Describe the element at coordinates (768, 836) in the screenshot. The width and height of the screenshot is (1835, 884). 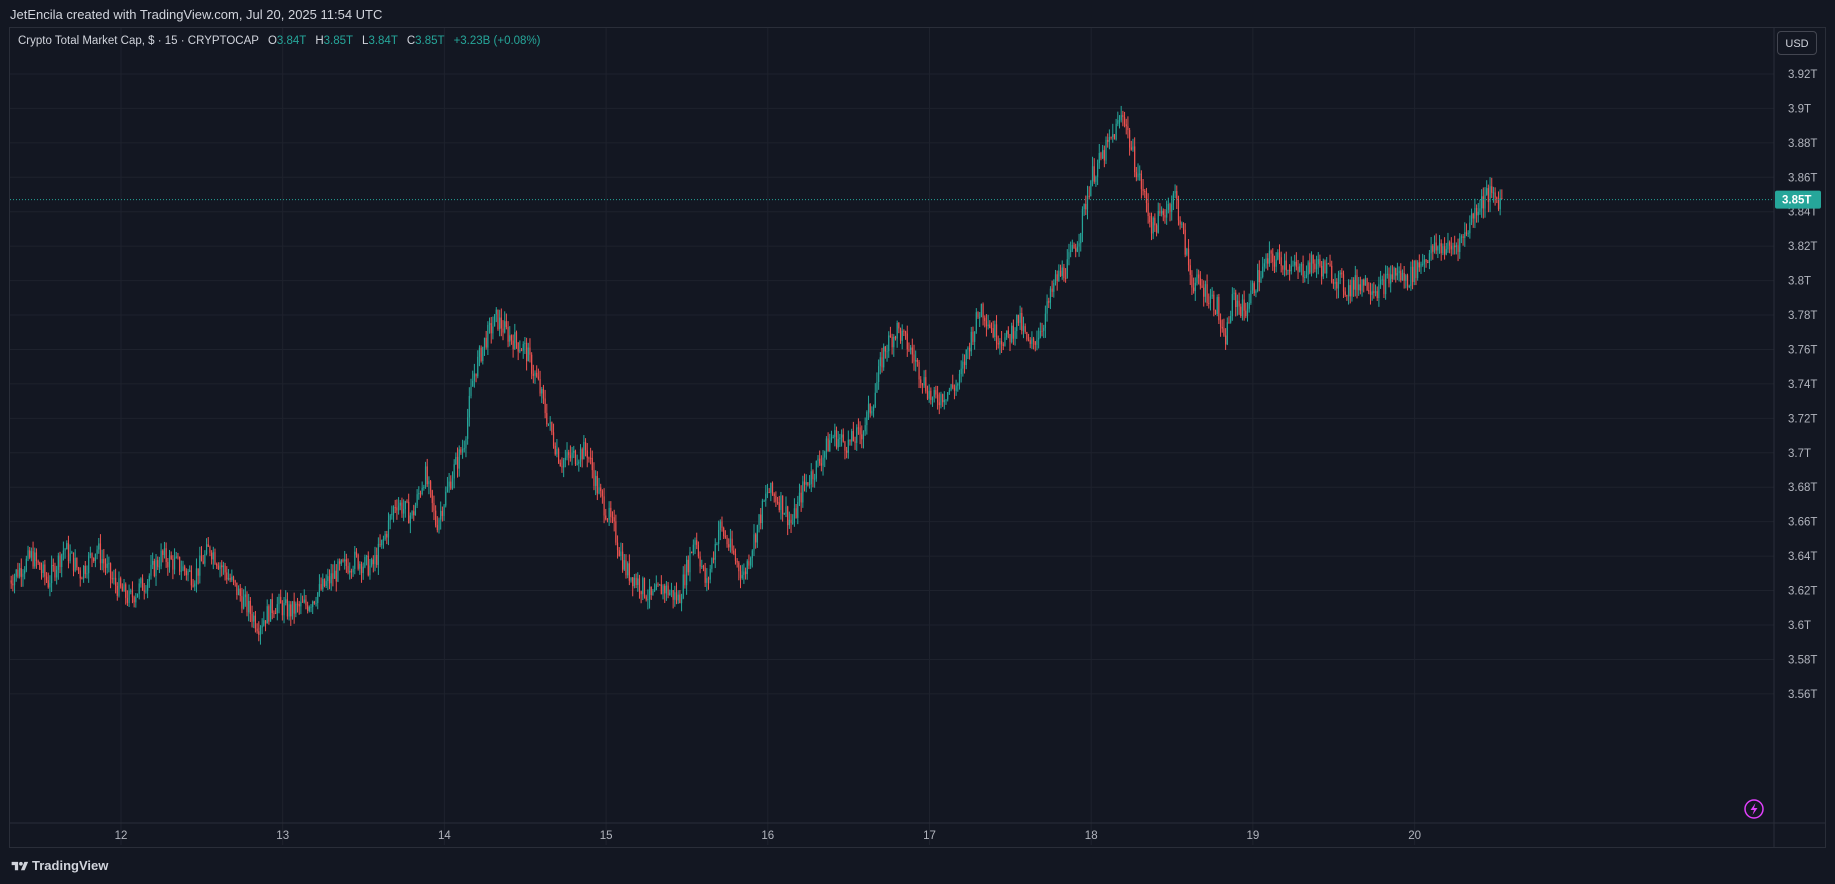
I see `time-axis: 12 13 14 15 16 17 18 19 20` at that location.